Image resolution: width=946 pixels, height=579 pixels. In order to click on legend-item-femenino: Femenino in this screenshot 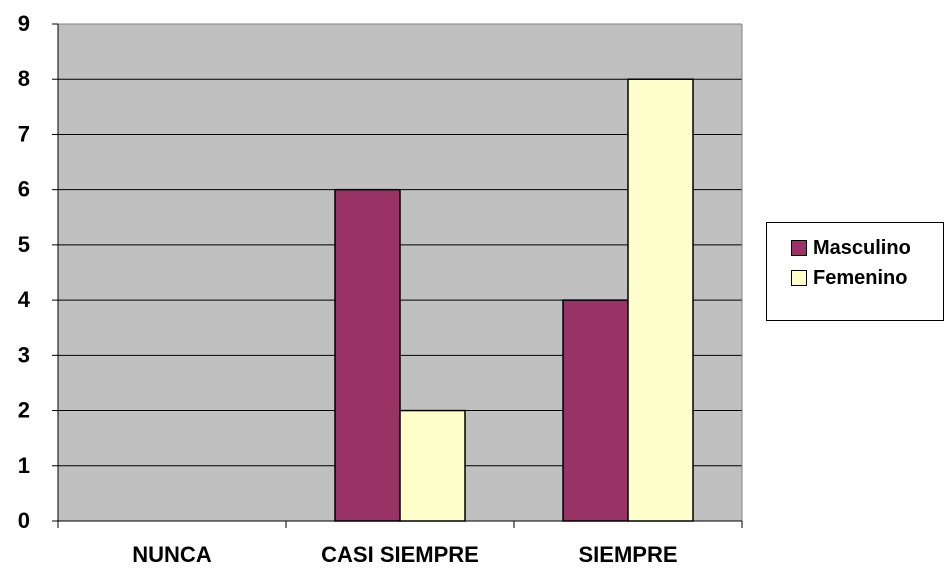, I will do `click(867, 278)`.